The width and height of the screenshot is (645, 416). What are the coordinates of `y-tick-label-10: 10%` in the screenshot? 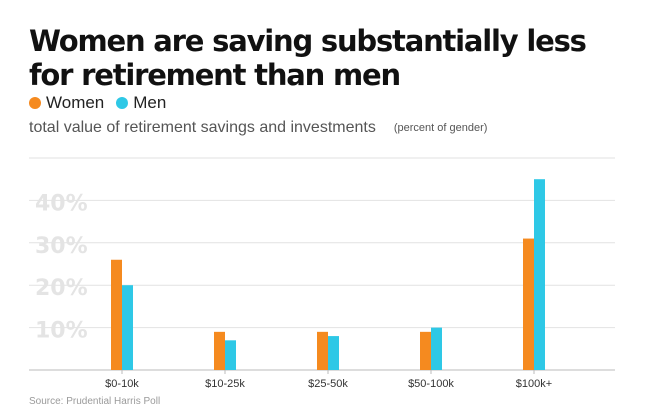 It's located at (61, 331).